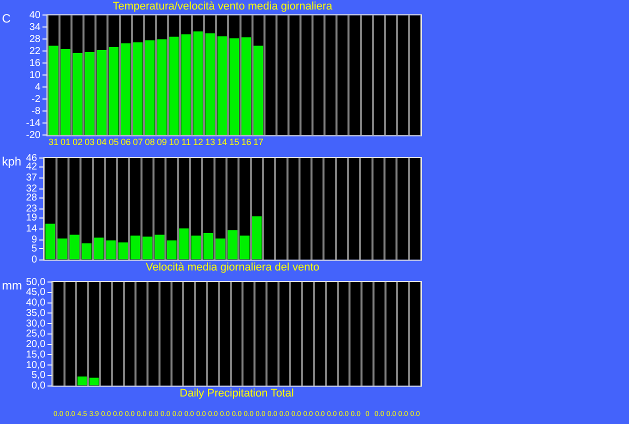  I want to click on y-tick-label: 4, so click(37, 87).